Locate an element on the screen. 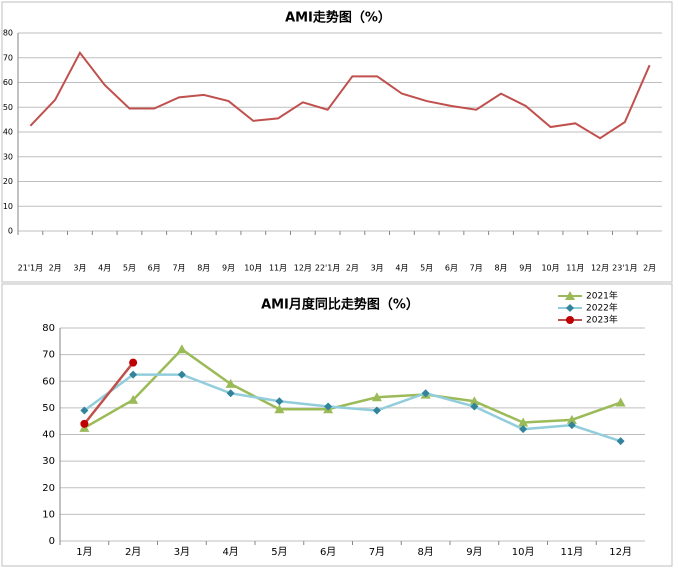  legend-label: 2022年 is located at coordinates (602, 308).